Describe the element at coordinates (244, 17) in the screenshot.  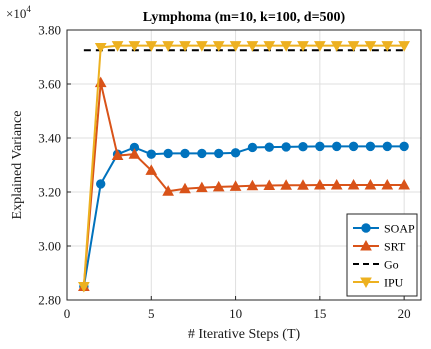
I see `chart-title: Lymphoma (m=10, k=100, d=500)` at that location.